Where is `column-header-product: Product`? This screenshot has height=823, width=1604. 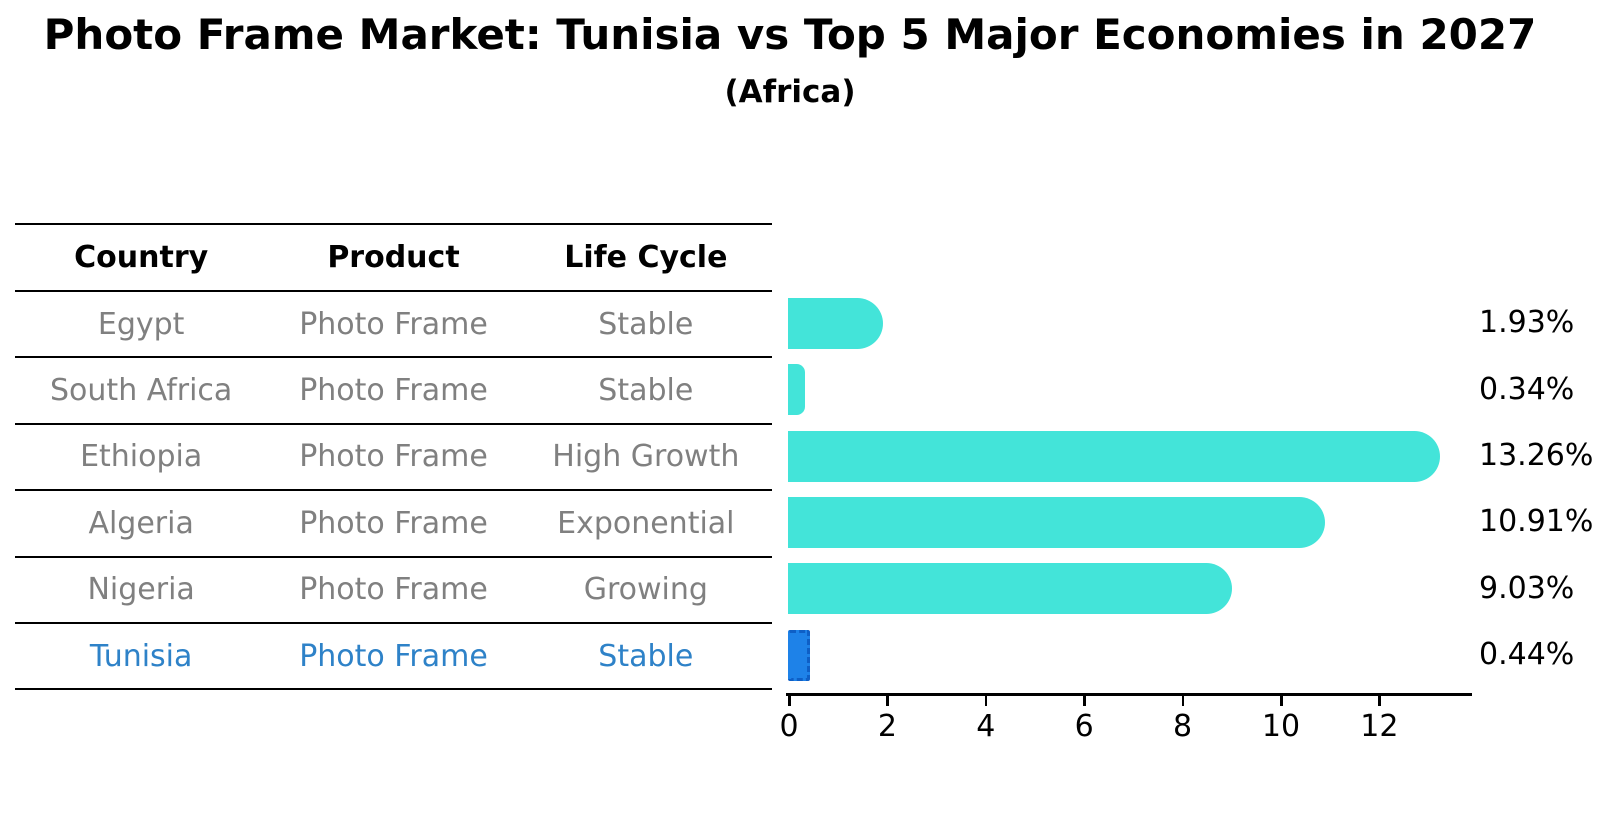 column-header-product: Product is located at coordinates (393, 257).